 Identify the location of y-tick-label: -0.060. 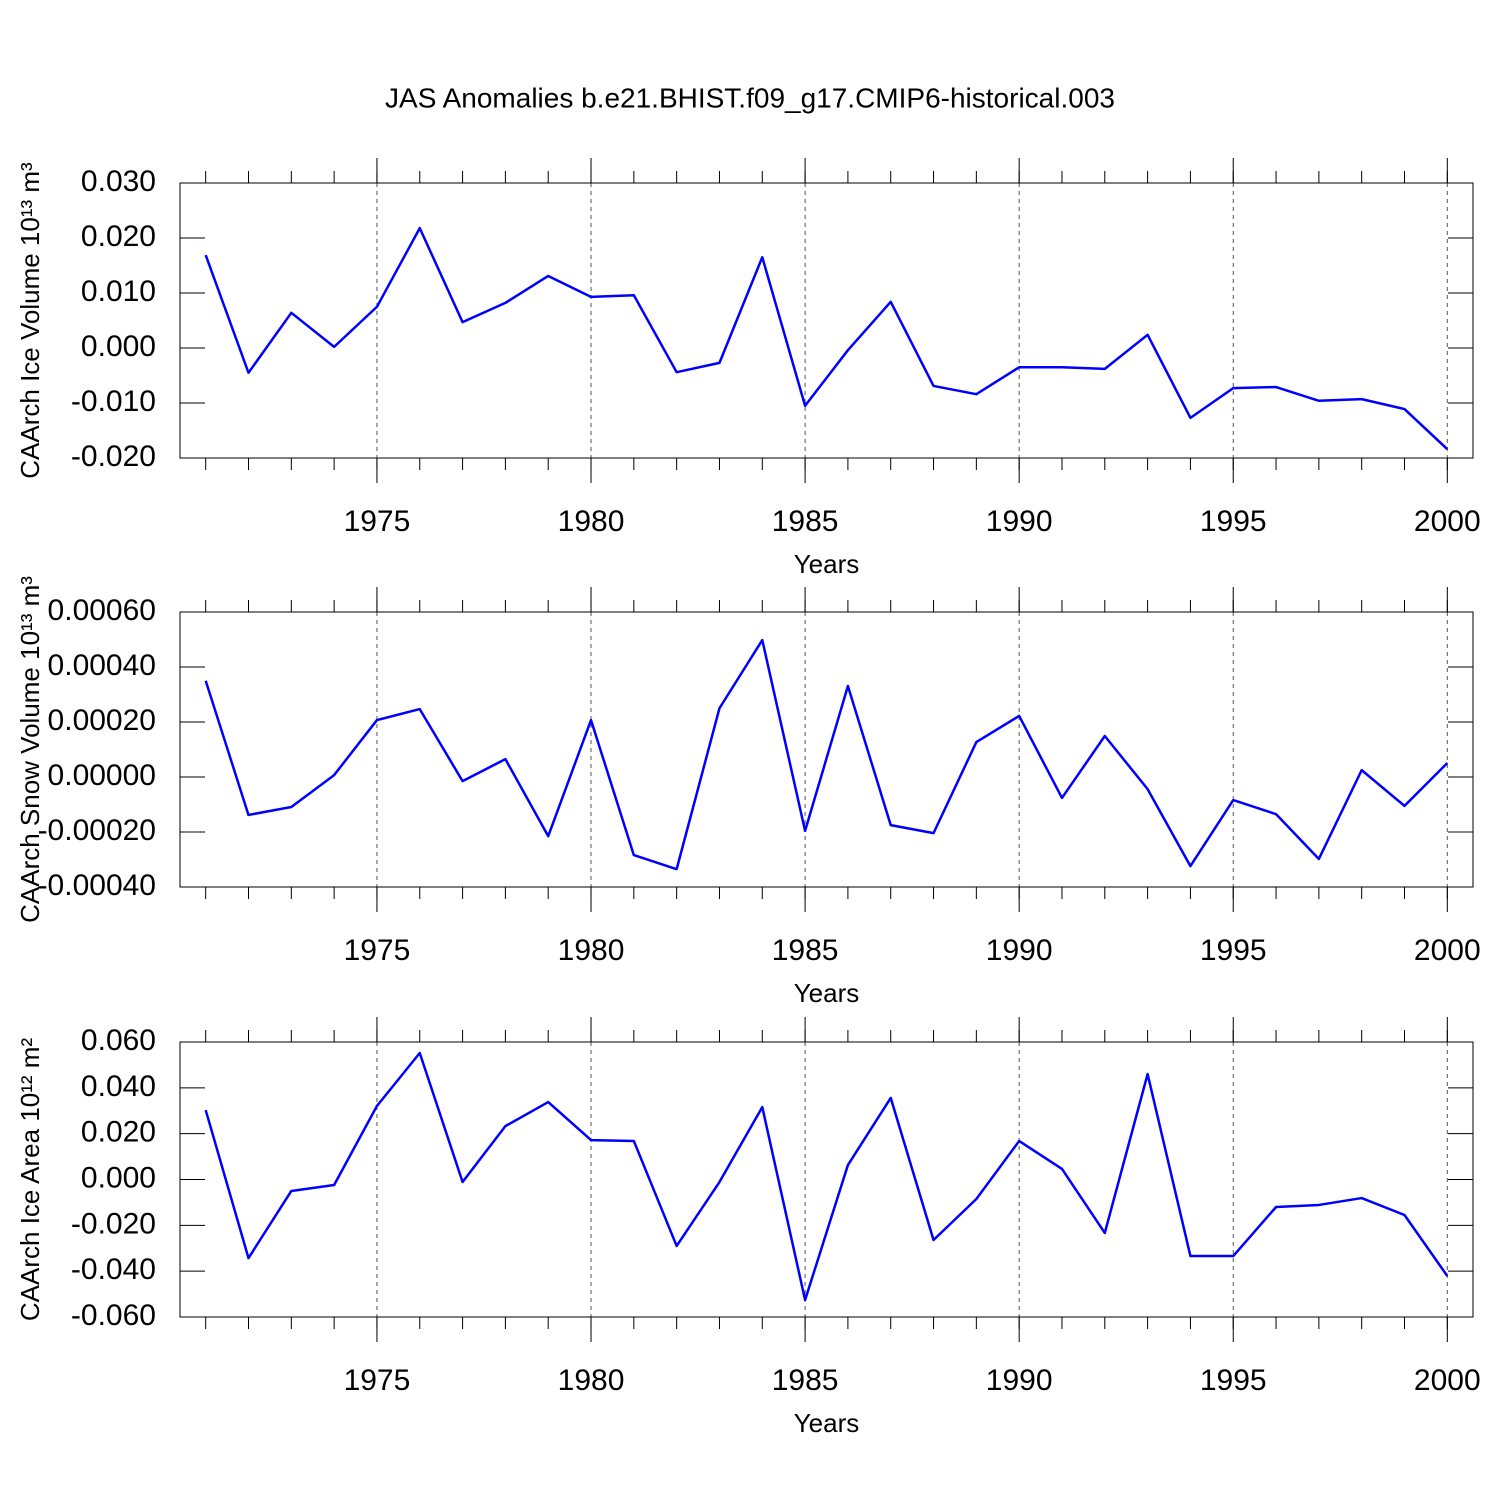
(113, 1315).